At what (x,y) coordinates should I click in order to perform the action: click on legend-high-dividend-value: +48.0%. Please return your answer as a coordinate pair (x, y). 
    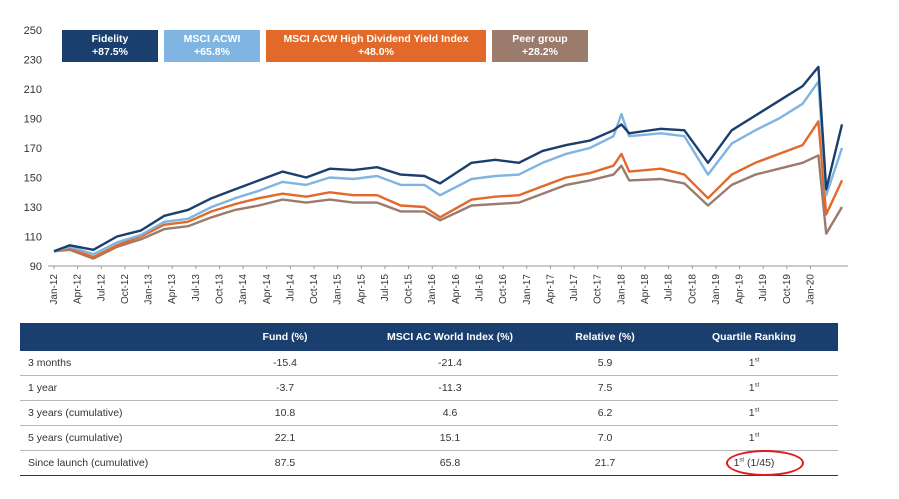
    Looking at the image, I should click on (376, 52).